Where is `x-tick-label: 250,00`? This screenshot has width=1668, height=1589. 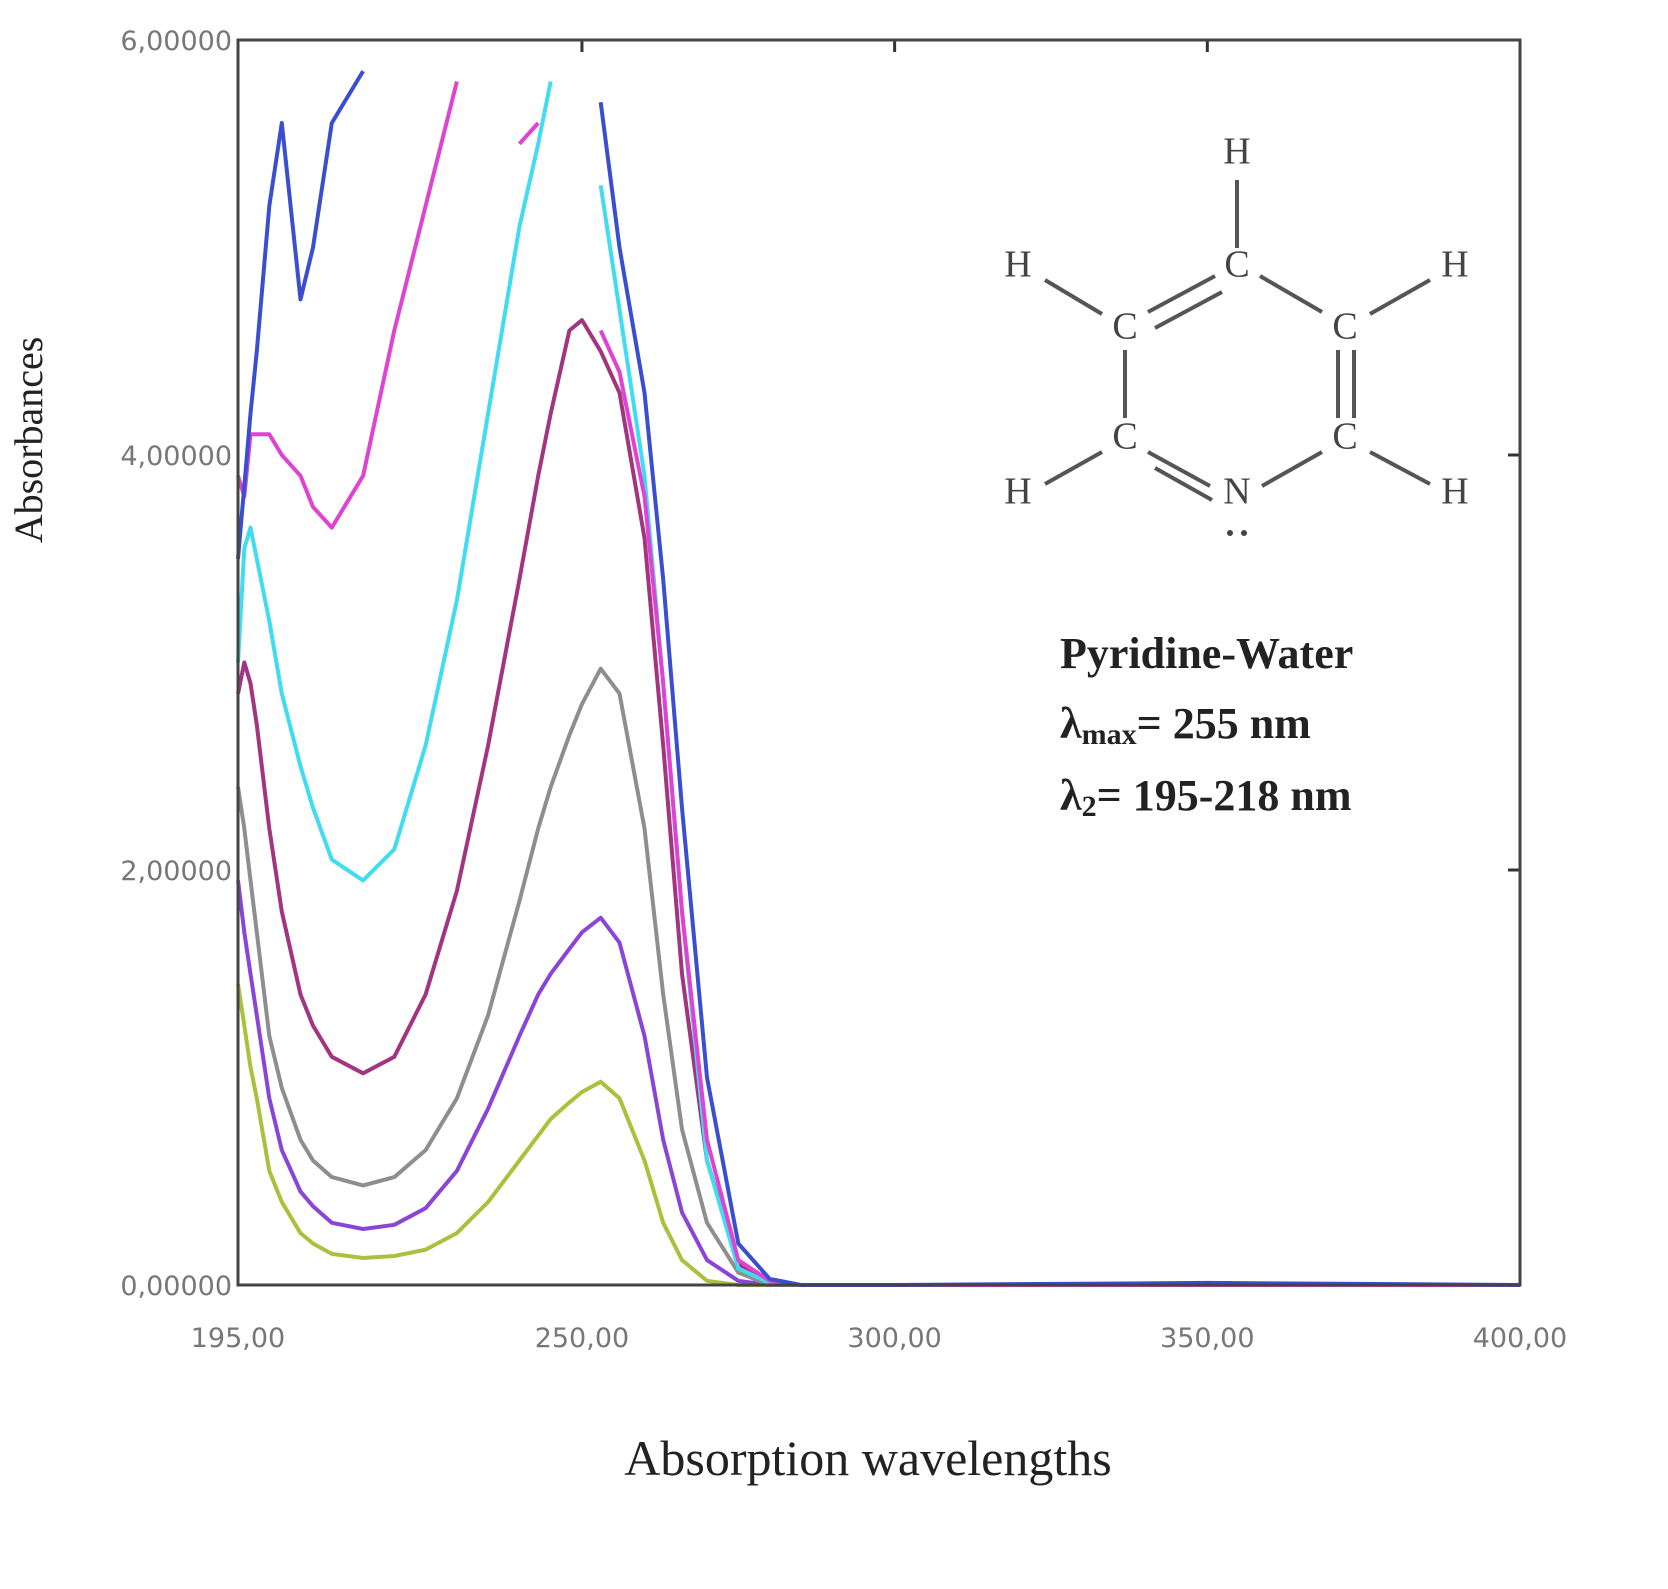
x-tick-label: 250,00 is located at coordinates (582, 1338).